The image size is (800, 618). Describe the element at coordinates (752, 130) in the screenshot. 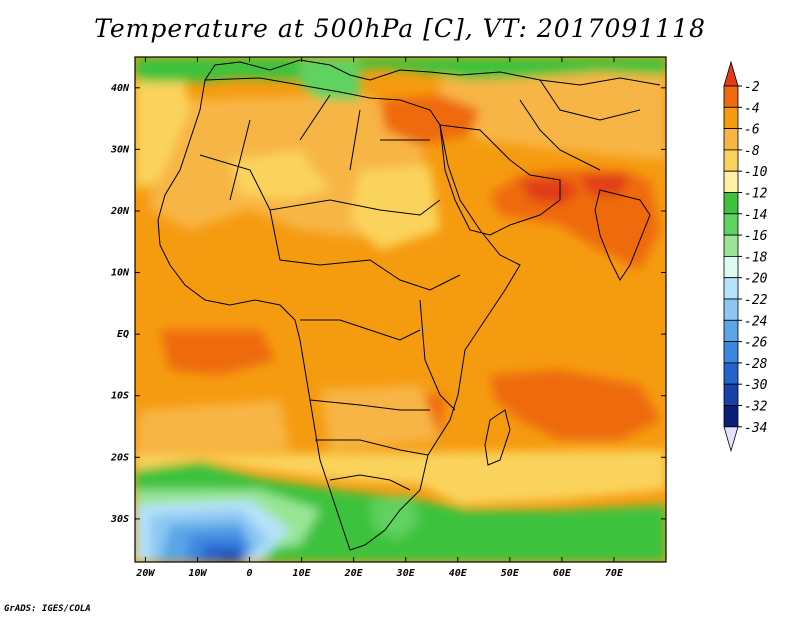

I see `colorbar-label: -6` at that location.